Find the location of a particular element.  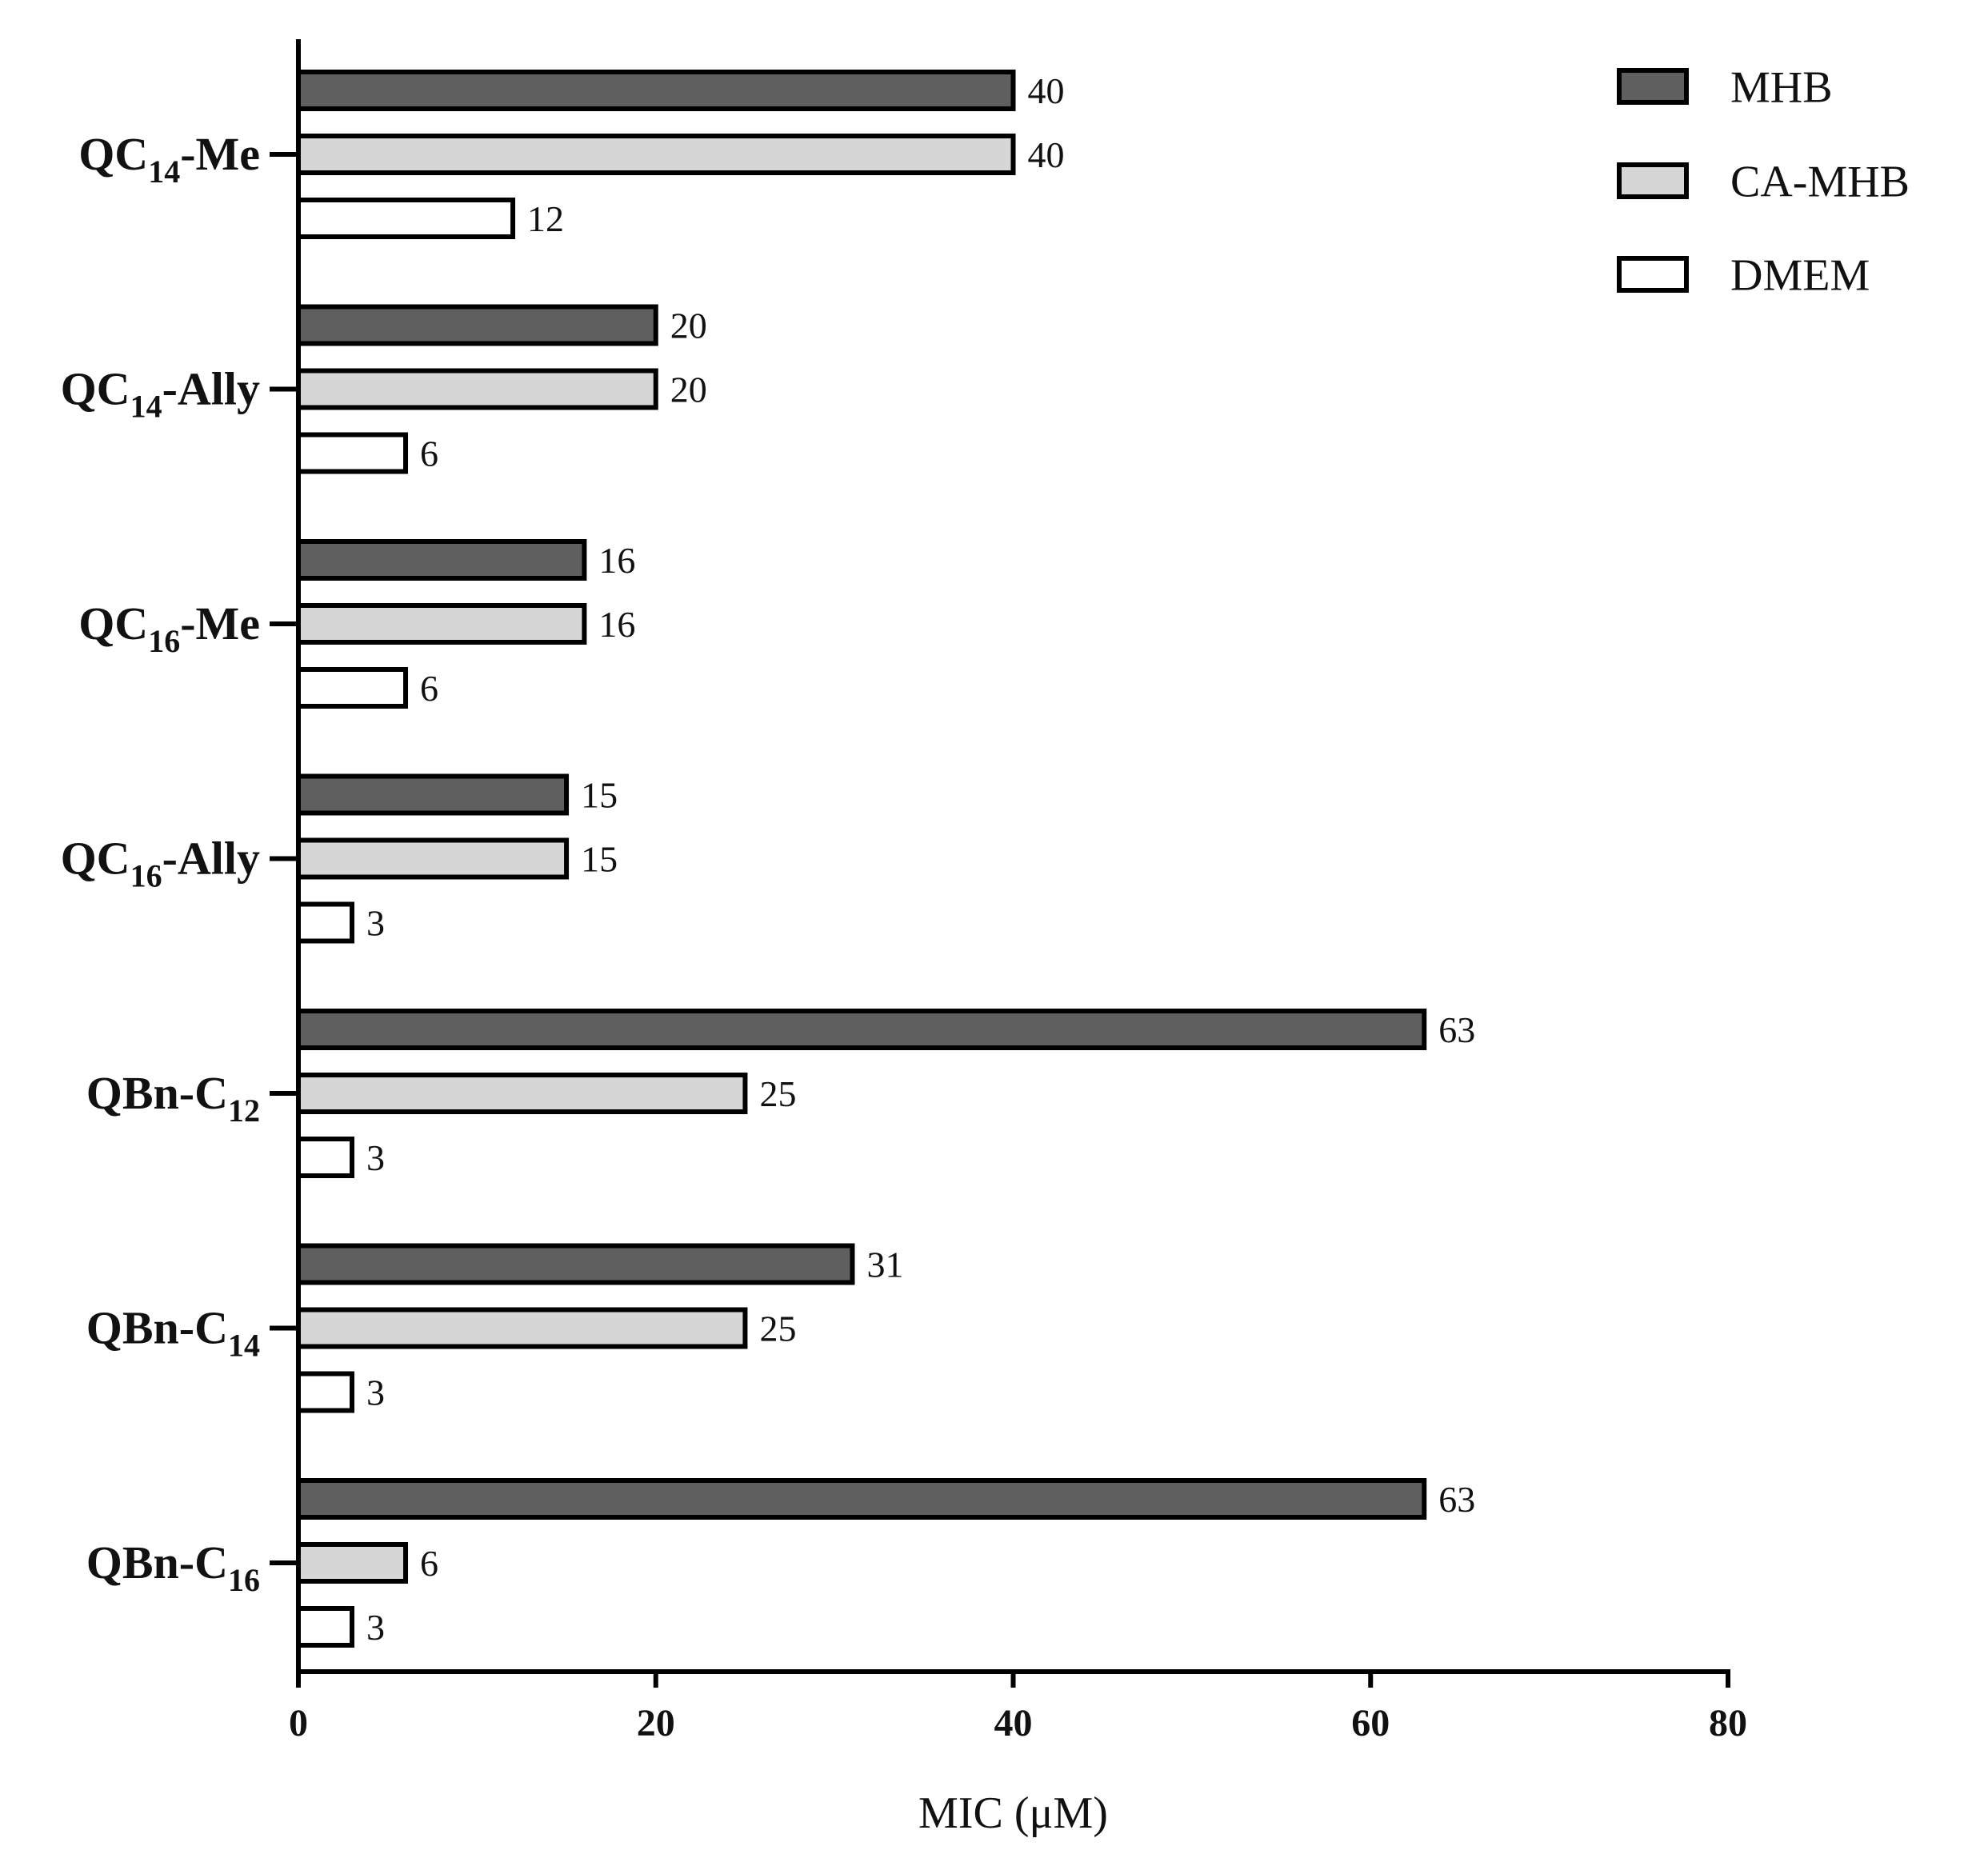

data-label-dmem-5: 3 is located at coordinates (375, 1393).